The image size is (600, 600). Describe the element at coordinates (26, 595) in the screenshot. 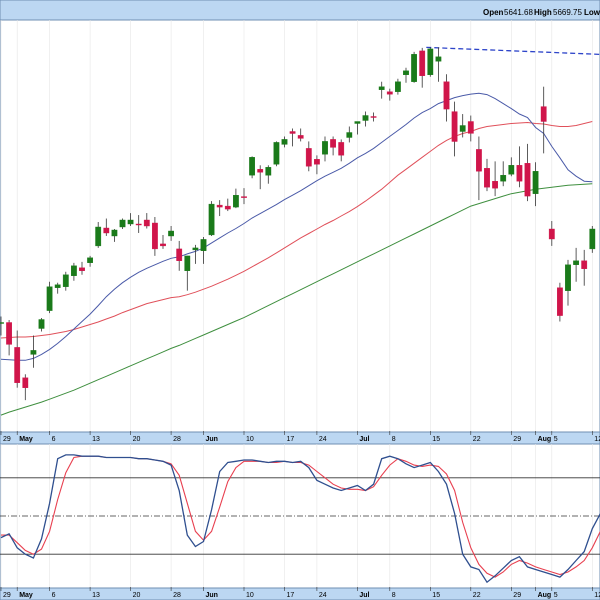

I see `date-axis-bottom-label: May` at that location.